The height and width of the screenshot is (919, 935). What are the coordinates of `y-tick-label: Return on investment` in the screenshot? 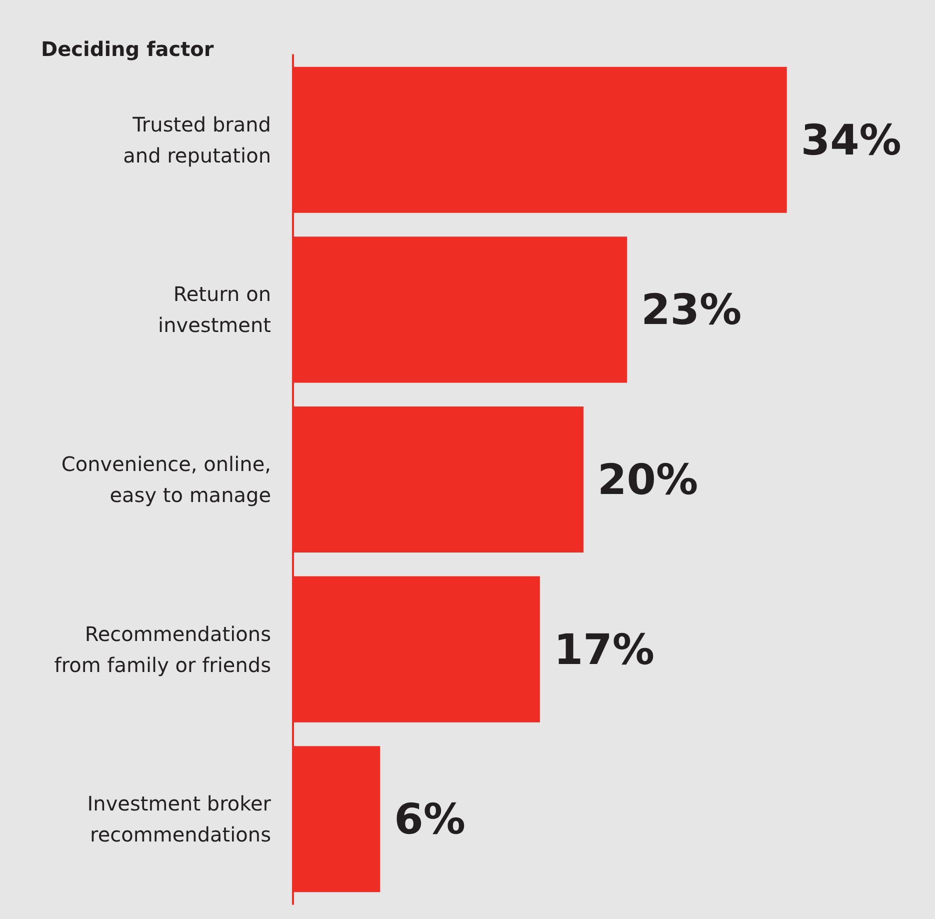 It's located at (215, 310).